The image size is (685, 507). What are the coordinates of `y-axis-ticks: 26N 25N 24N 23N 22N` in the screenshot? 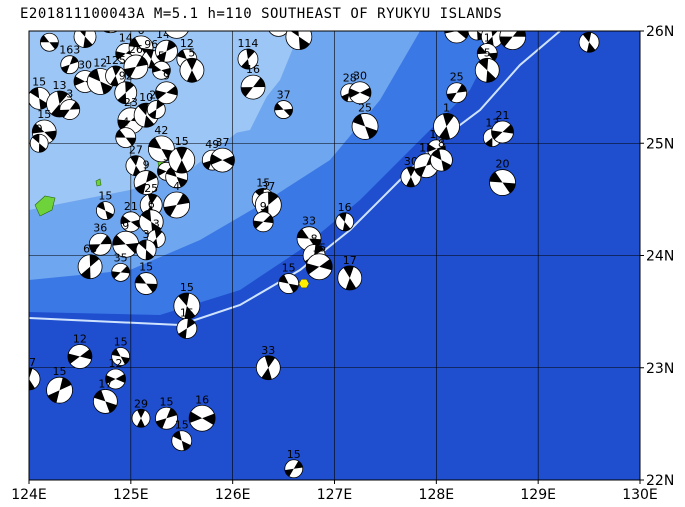 It's located at (657, 256).